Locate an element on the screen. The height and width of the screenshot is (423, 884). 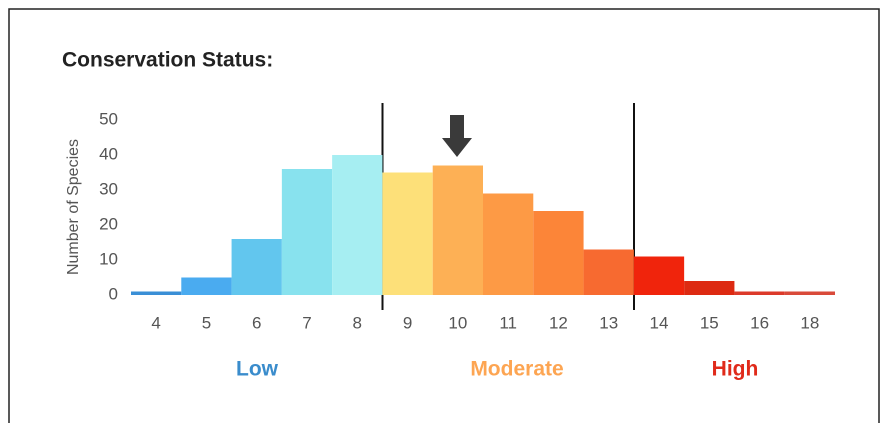
x-tick-label: 10 is located at coordinates (457, 322).